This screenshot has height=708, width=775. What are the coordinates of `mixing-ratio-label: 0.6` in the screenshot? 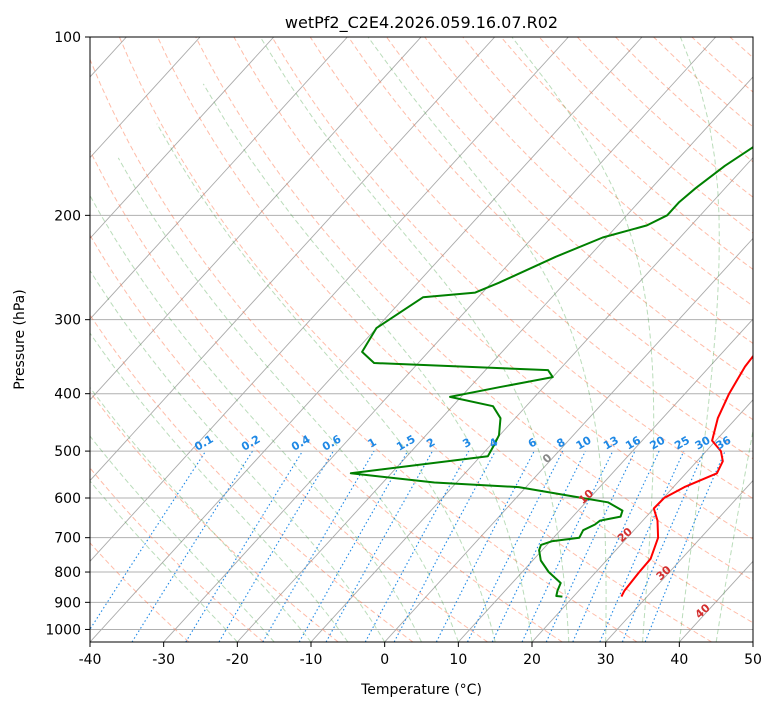 It's located at (332, 442).